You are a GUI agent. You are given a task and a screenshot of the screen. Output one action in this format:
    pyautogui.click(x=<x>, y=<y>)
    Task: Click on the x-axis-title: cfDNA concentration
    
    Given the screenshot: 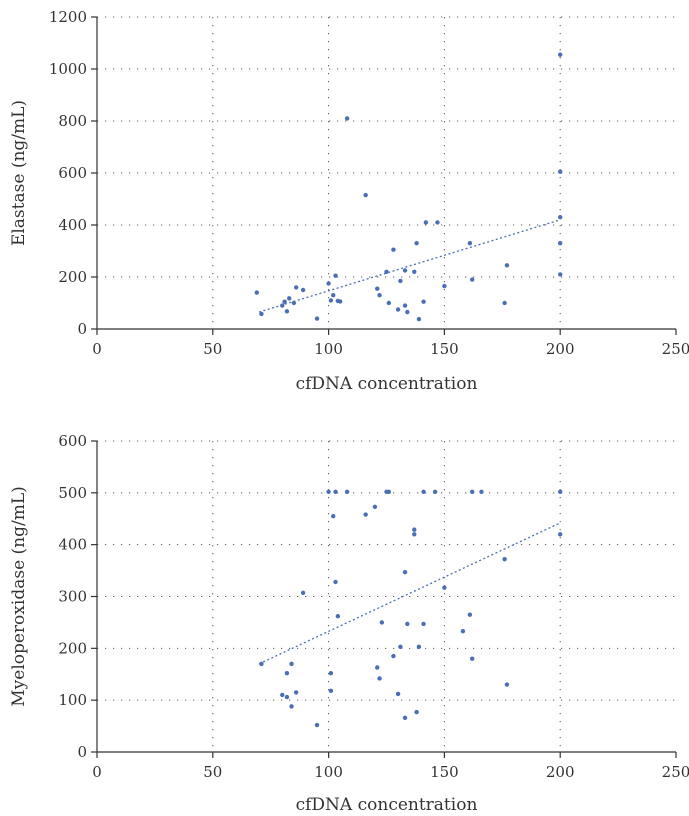 What is the action you would take?
    pyautogui.click(x=387, y=805)
    